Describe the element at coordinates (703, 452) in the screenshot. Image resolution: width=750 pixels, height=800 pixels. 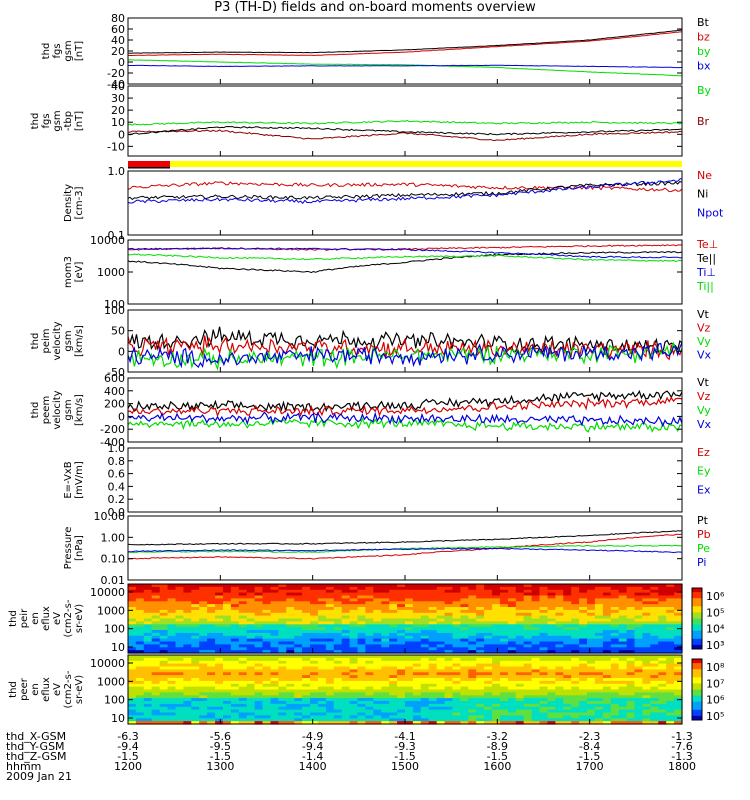
I see `legend-ez: Ez` at that location.